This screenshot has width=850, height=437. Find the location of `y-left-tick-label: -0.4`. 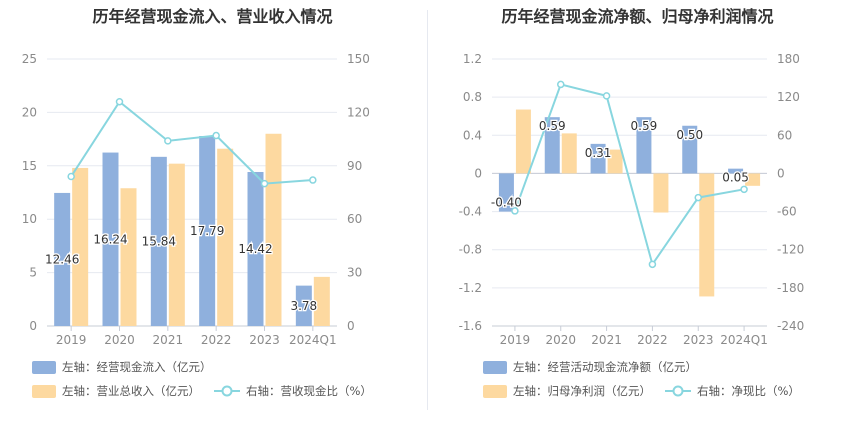

y-left-tick-label: -0.4 is located at coordinates (470, 212).